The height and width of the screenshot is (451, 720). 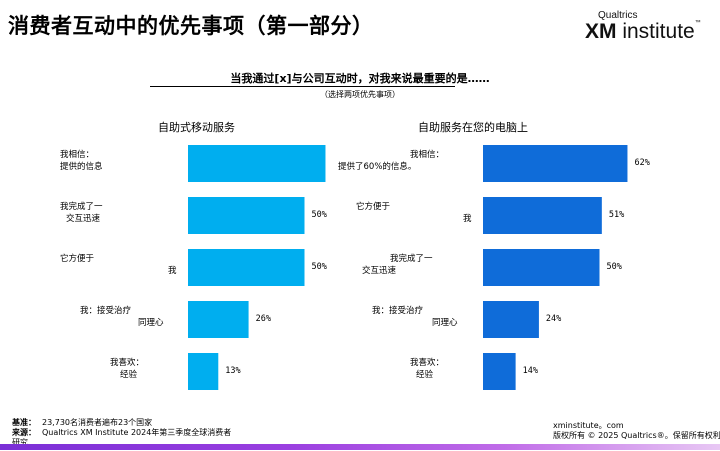 I want to click on logo-xm: XM, so click(x=601, y=31).